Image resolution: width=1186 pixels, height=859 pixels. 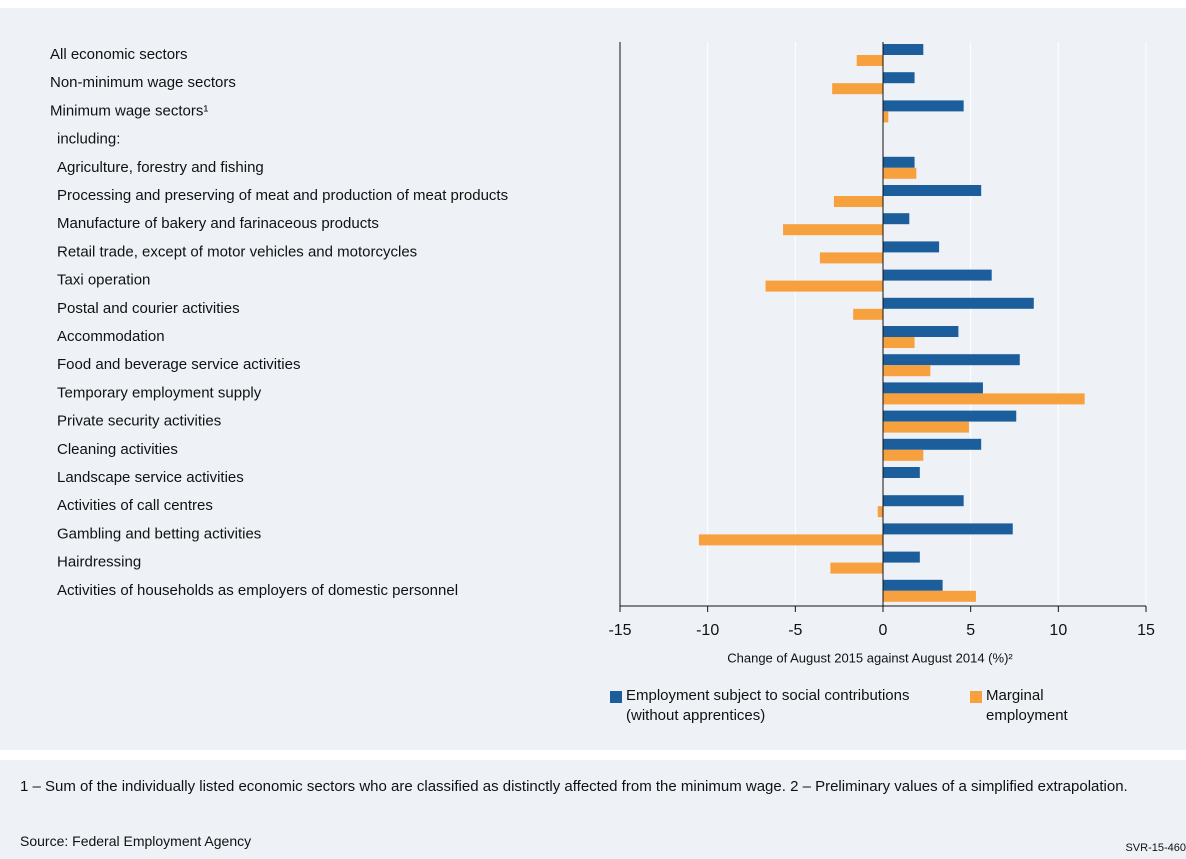 I want to click on category-label: All economic sectors, so click(x=119, y=54).